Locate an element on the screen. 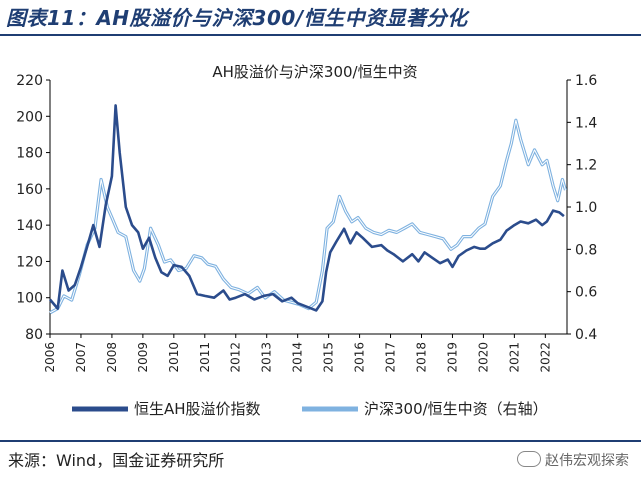 Image resolution: width=641 pixels, height=494 pixels. x-tick-label: 2013 is located at coordinates (267, 357).